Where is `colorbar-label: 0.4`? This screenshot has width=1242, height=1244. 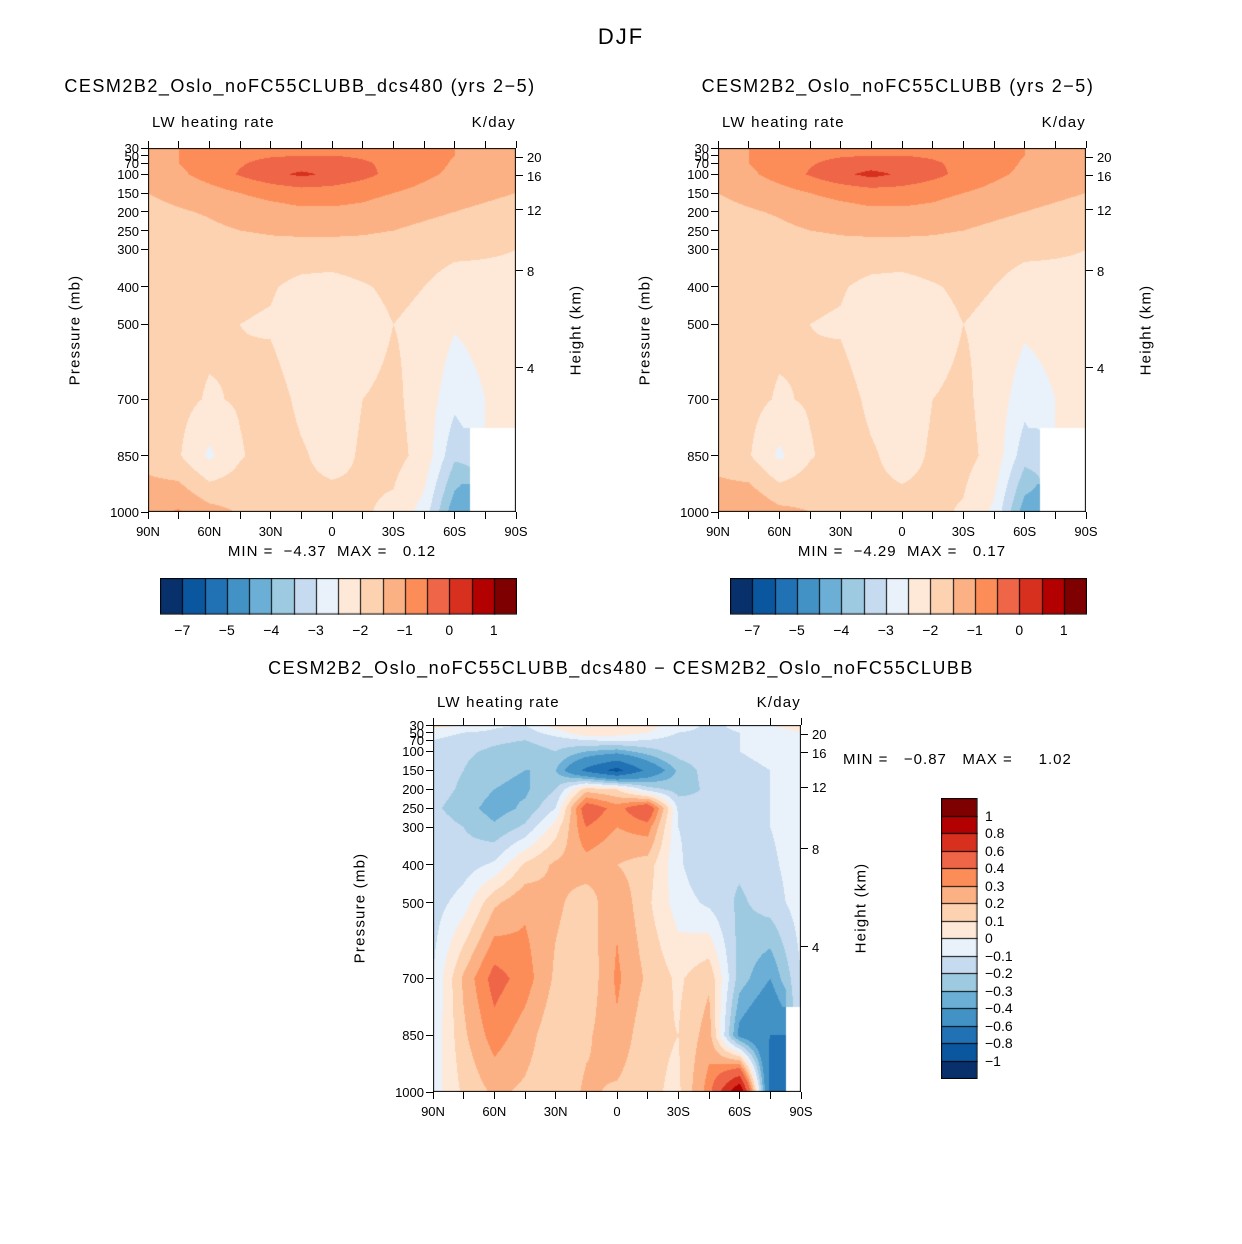
colorbar-label: 0.4 is located at coordinates (995, 868).